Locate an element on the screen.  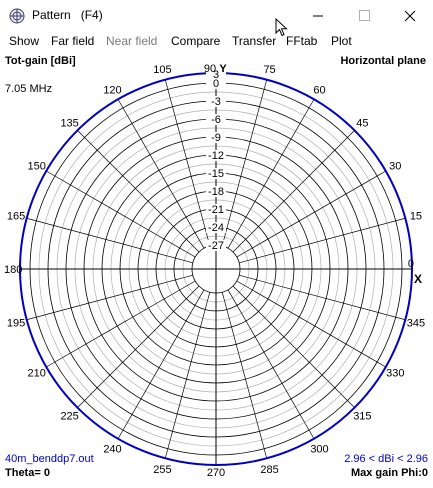
title-bar: Pattern (F4) is located at coordinates (216, 16).